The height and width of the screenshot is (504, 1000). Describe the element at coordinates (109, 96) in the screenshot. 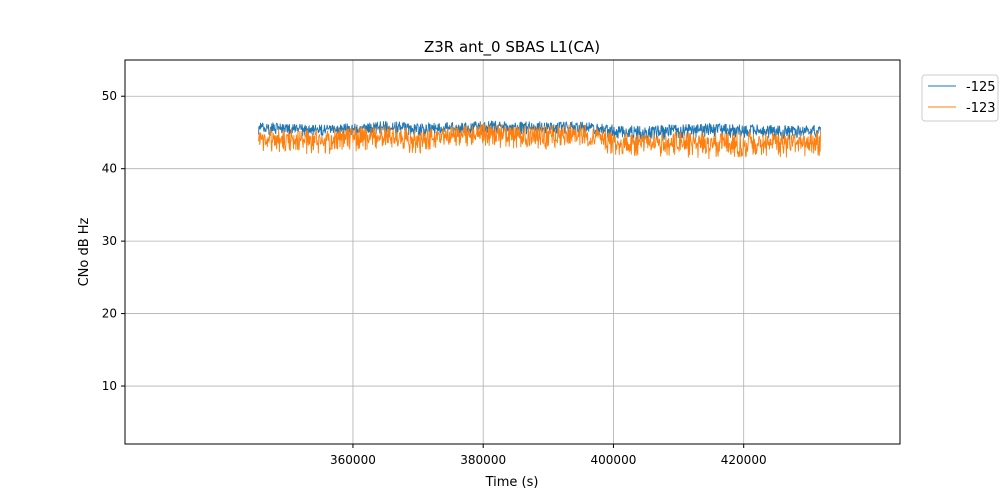

I see `y-tick-label: 50` at that location.